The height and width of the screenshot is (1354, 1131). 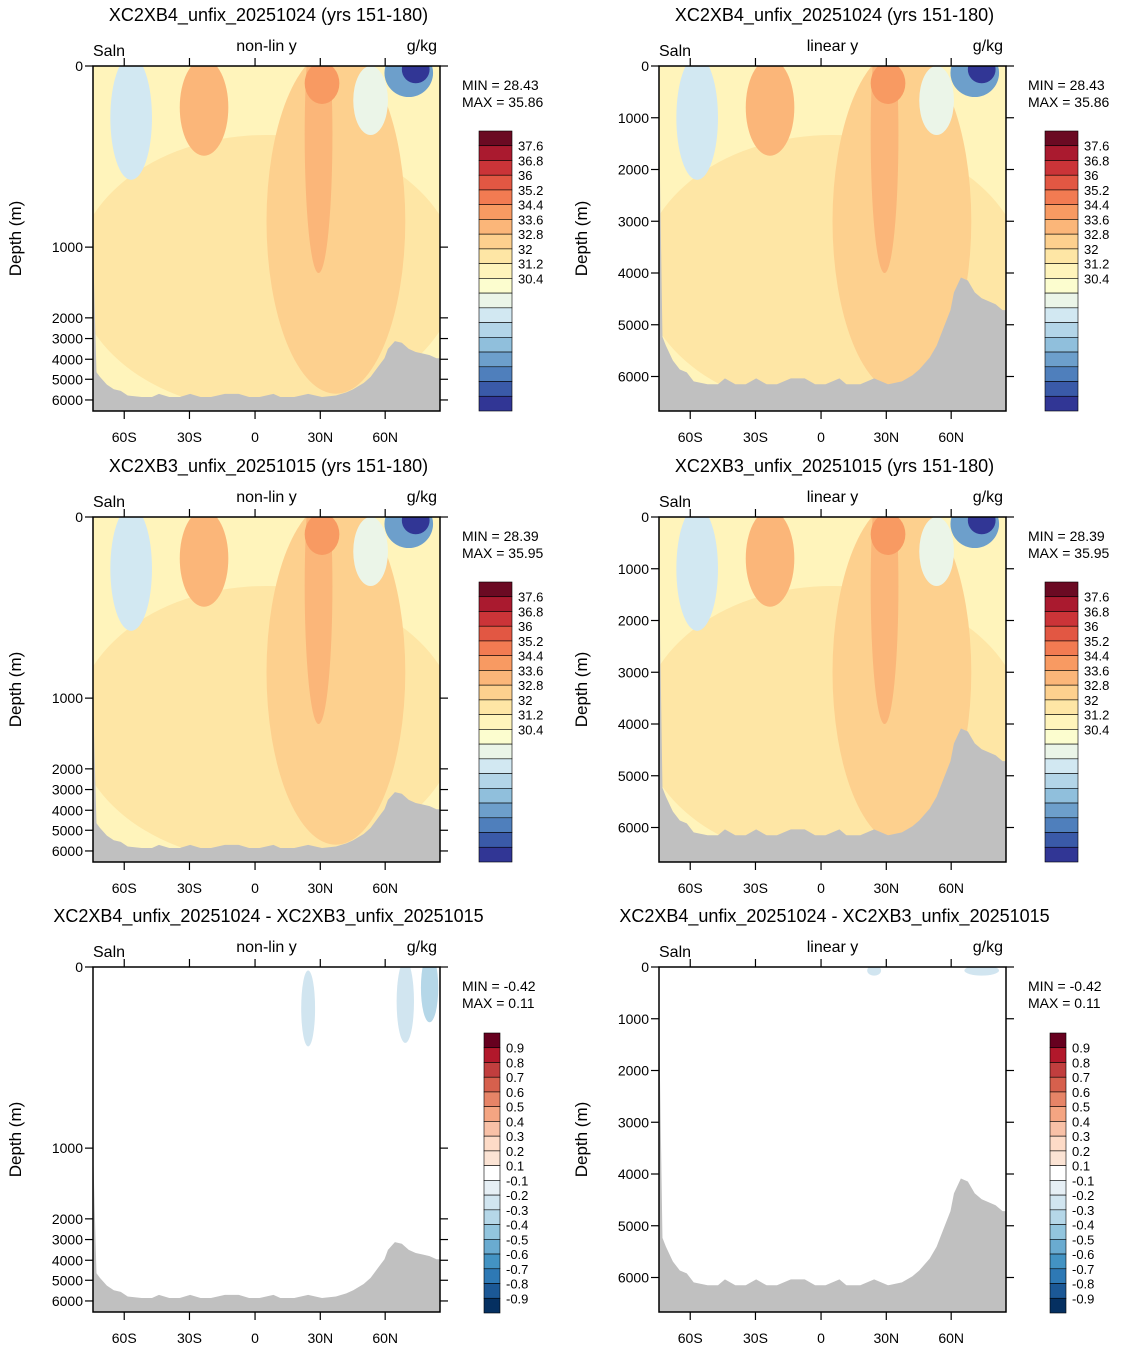 What do you see at coordinates (633, 1278) in the screenshot?
I see `y-tick-label: 6000` at bounding box center [633, 1278].